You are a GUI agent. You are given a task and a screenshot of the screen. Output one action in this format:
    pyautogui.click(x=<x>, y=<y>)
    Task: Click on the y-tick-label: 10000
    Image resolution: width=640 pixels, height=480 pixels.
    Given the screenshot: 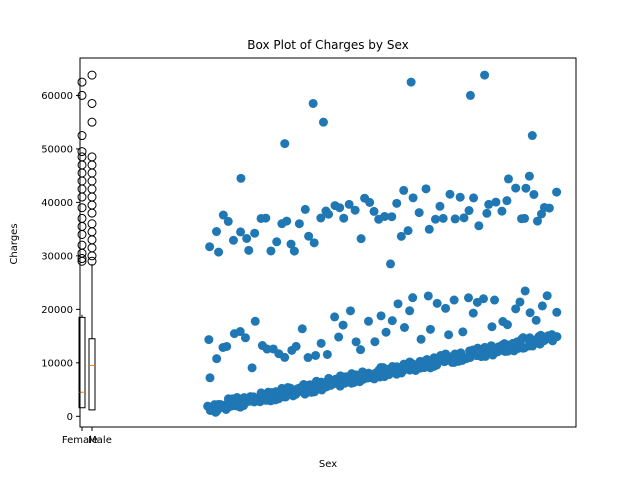 What is the action you would take?
    pyautogui.click(x=57, y=363)
    